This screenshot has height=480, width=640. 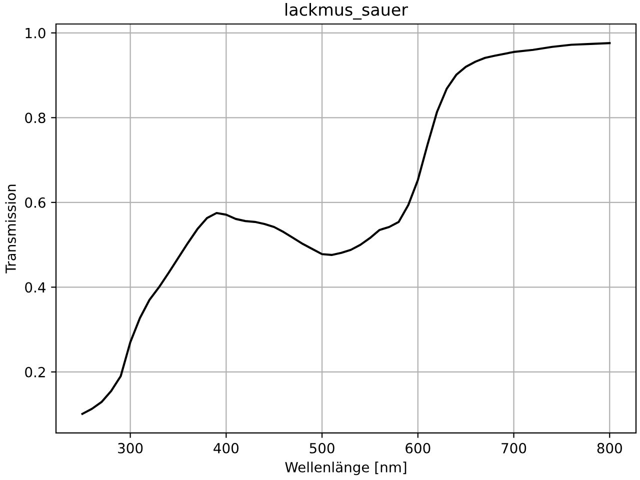 What do you see at coordinates (130, 448) in the screenshot?
I see `x-tick-label: 300` at bounding box center [130, 448].